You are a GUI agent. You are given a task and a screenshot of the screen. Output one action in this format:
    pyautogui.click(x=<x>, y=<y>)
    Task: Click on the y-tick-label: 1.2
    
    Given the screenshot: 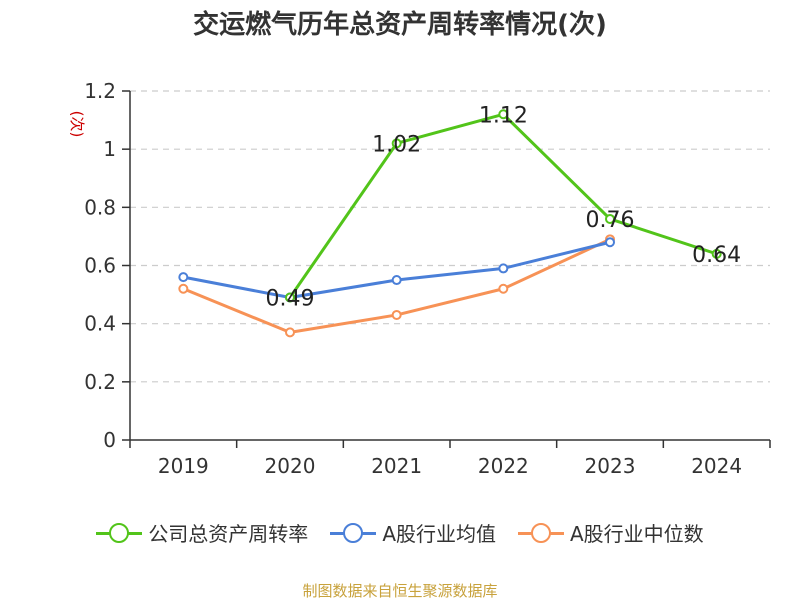 What is the action you would take?
    pyautogui.click(x=100, y=91)
    